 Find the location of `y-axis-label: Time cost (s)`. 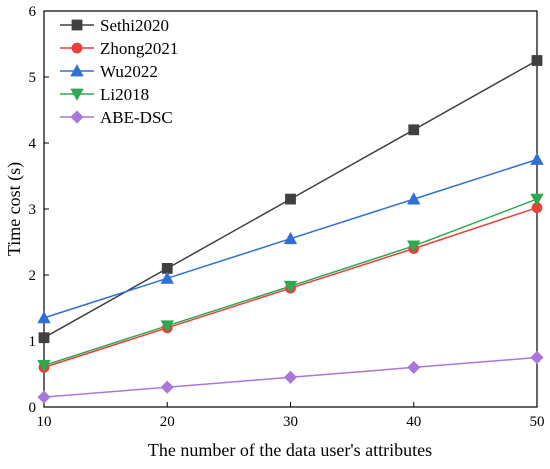

y-axis-label: Time cost (s) is located at coordinates (14, 209).